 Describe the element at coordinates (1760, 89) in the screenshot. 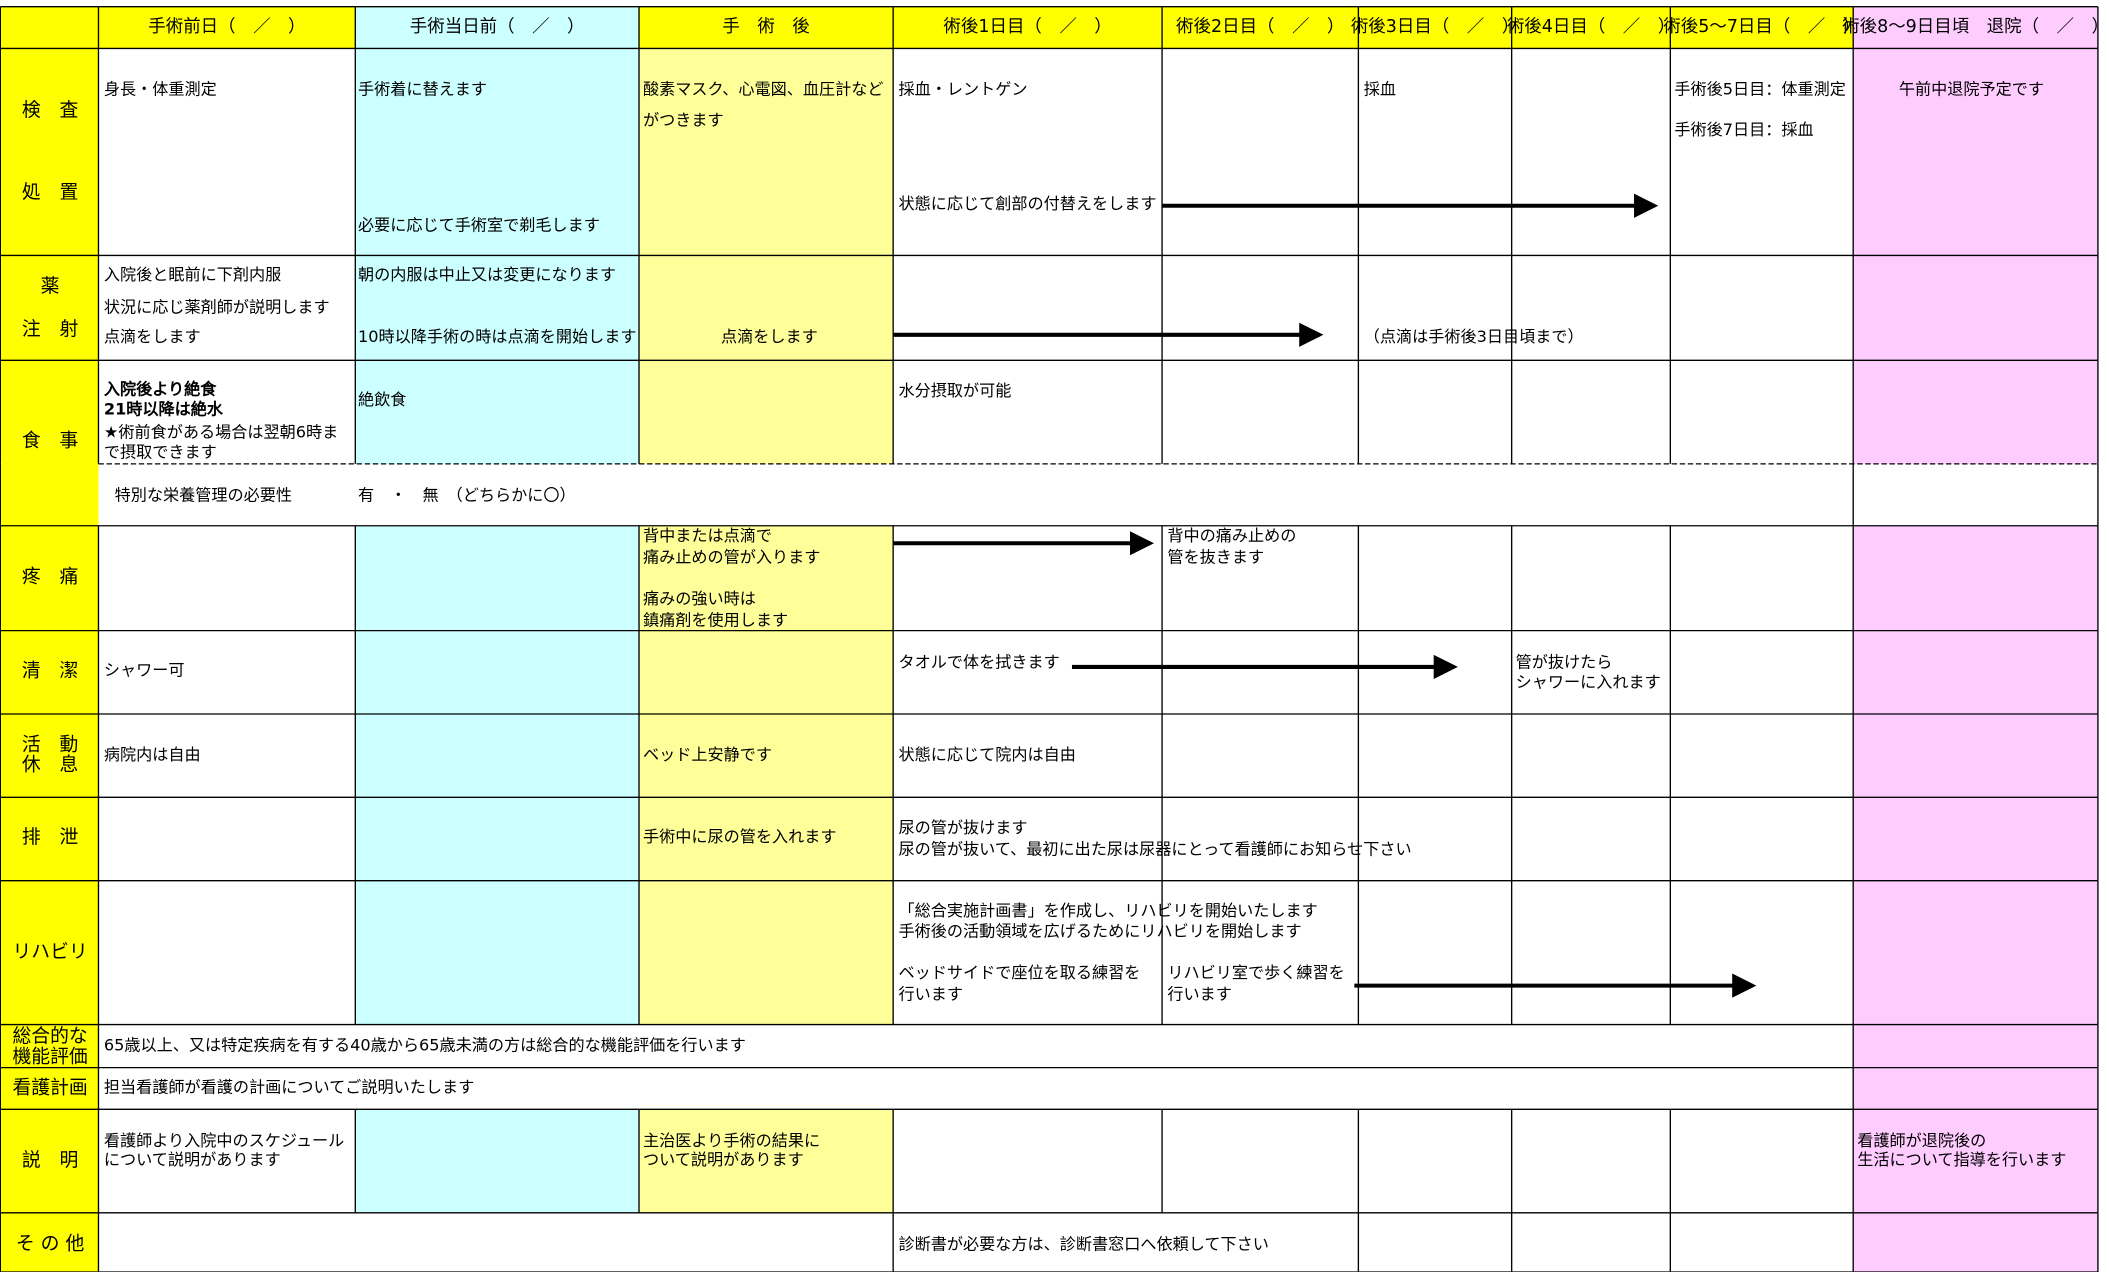

I see `cell-text: 手術後5日目：体重測定` at that location.